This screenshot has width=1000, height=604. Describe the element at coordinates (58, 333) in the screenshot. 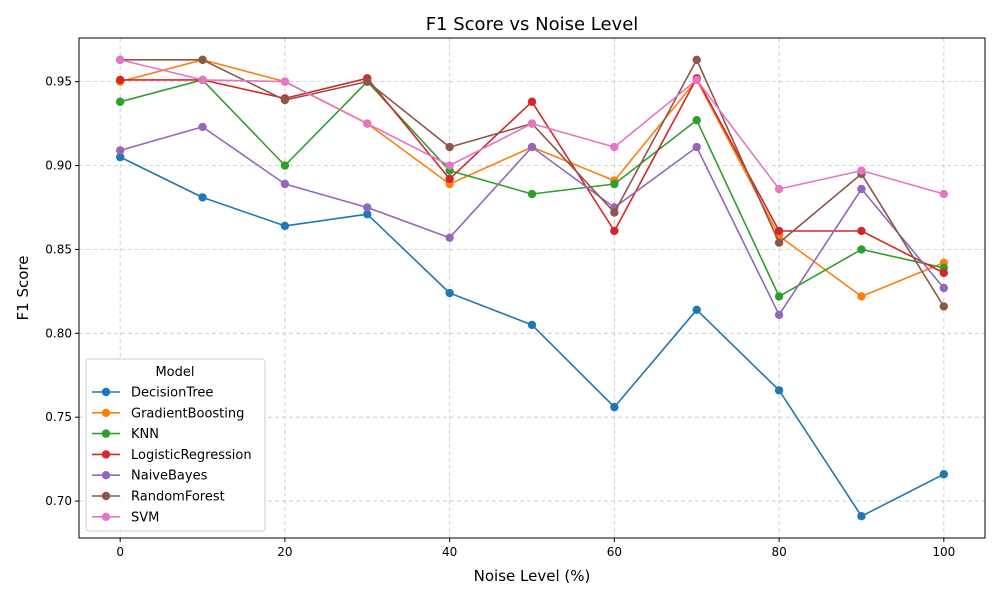

I see `y-tick-label: 0.80` at that location.